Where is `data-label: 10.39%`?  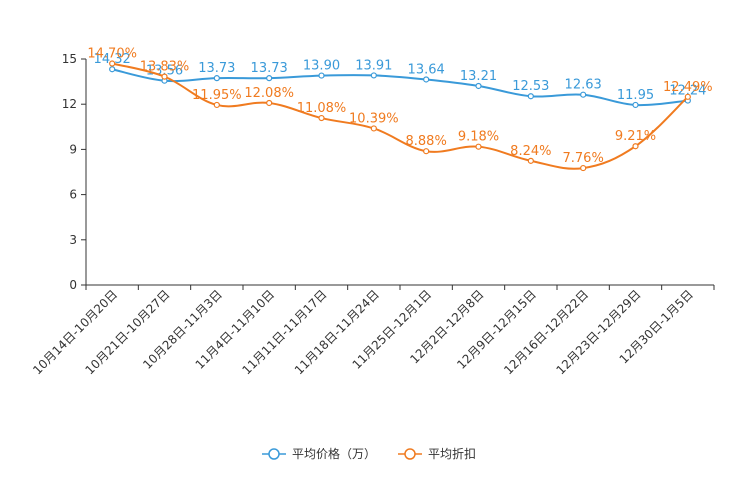
data-label: 10.39% is located at coordinates (374, 118).